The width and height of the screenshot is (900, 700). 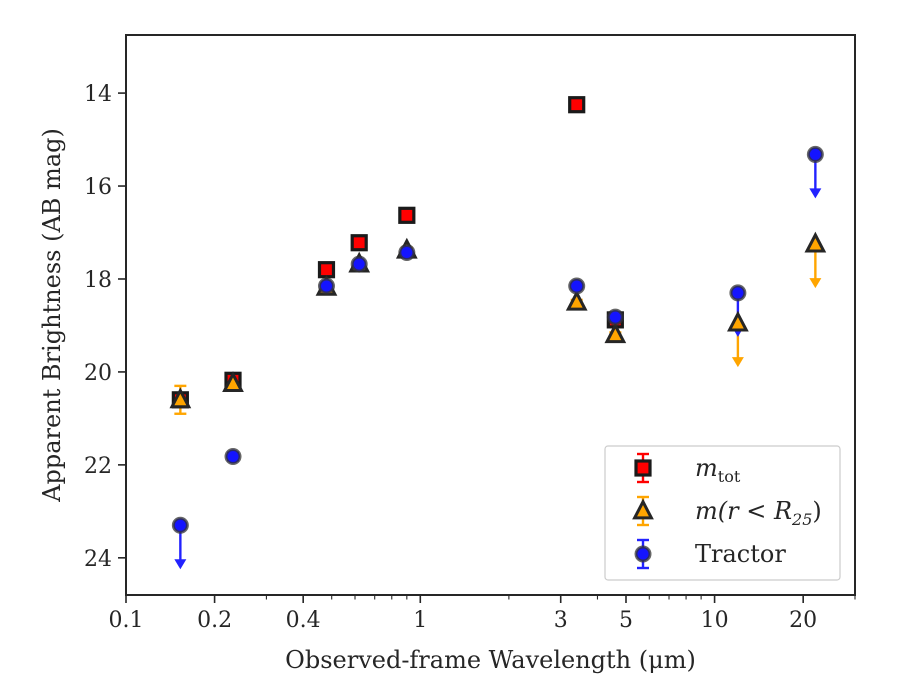 I want to click on x-tick-label: 3, so click(x=561, y=620).